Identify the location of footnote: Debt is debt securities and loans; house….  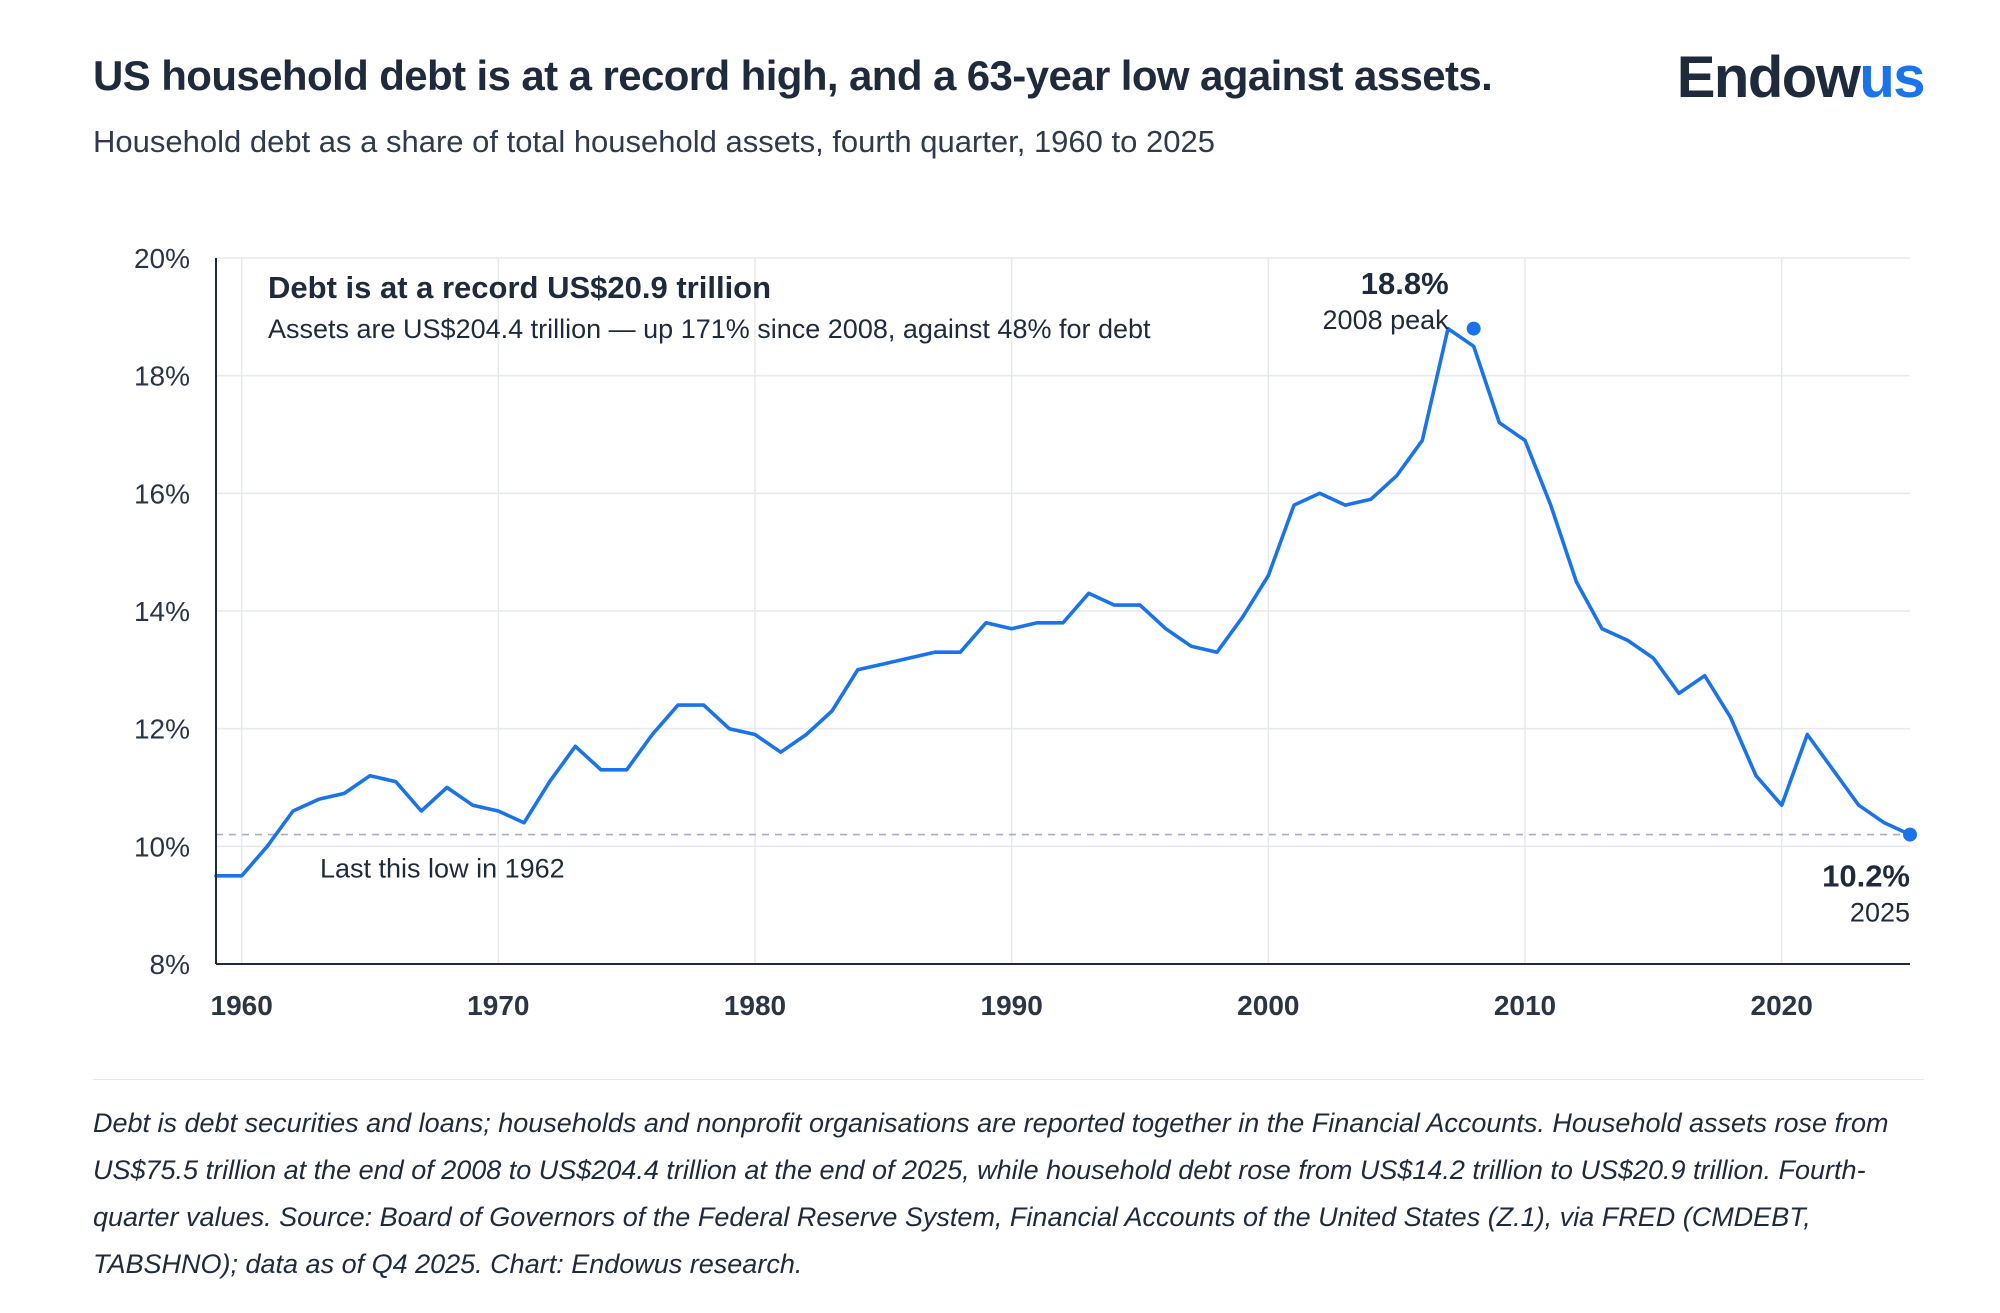
(991, 1193).